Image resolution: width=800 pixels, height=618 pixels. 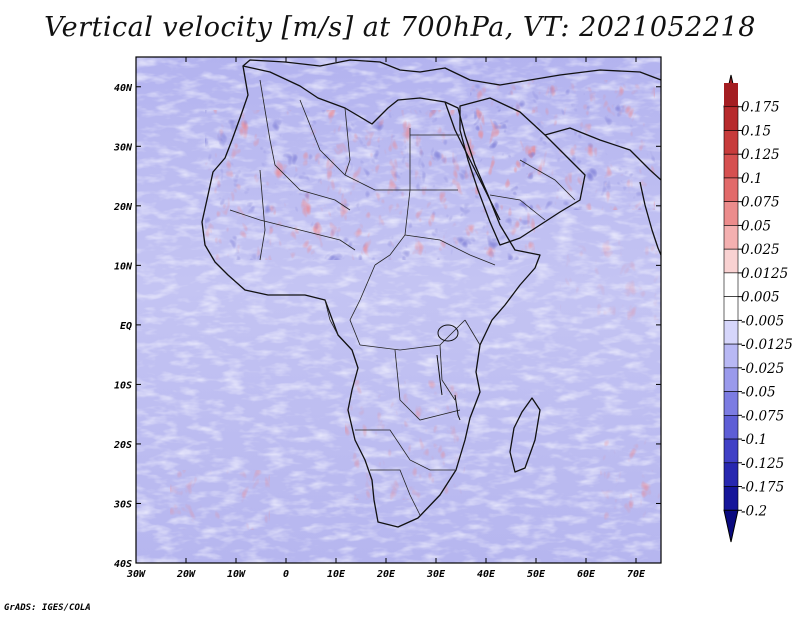 I want to click on lat-tick-label: 10S, so click(x=123, y=385).